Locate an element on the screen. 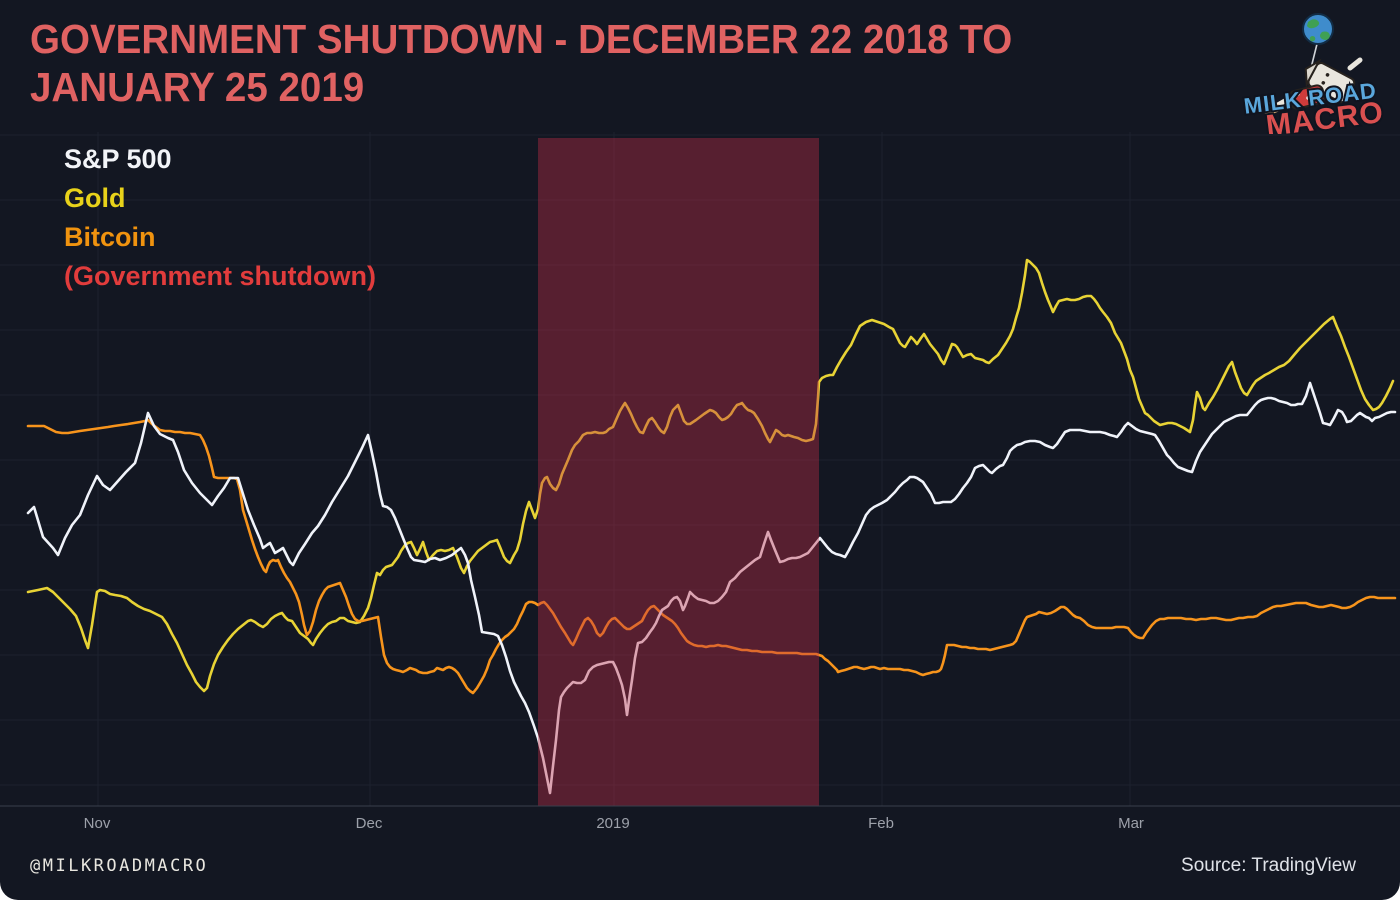  shutdown-highlight-band is located at coordinates (678, 472).